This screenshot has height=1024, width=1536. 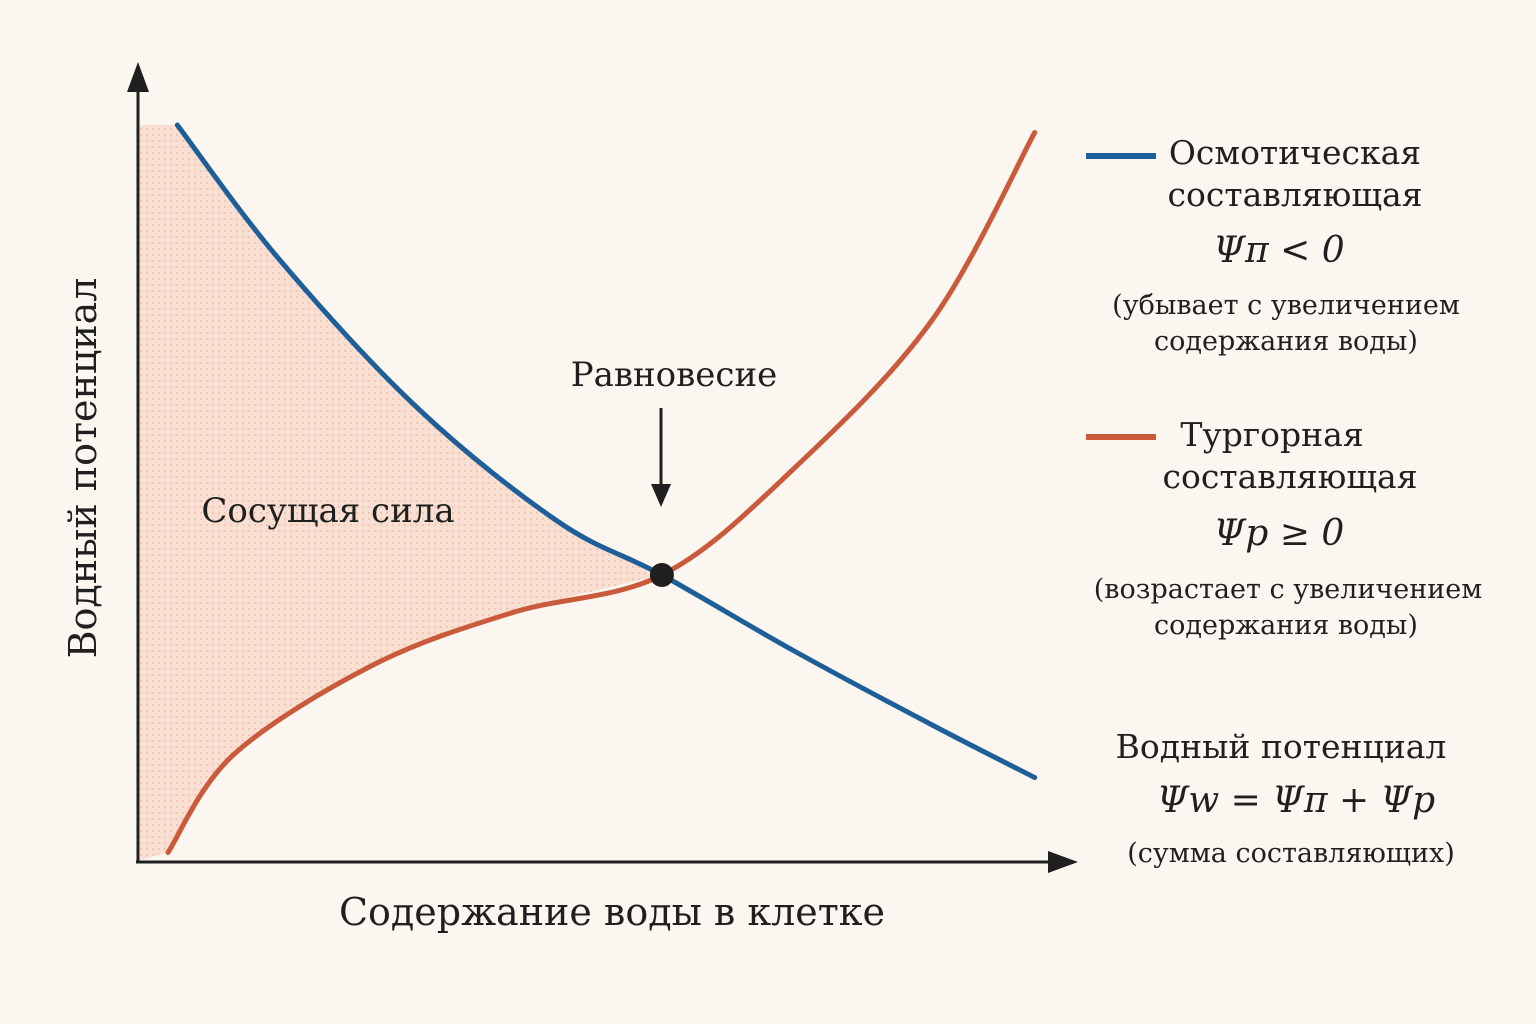 I want to click on legend-osmotic-note-1: (убывает с увеличением, so click(x=1286, y=305).